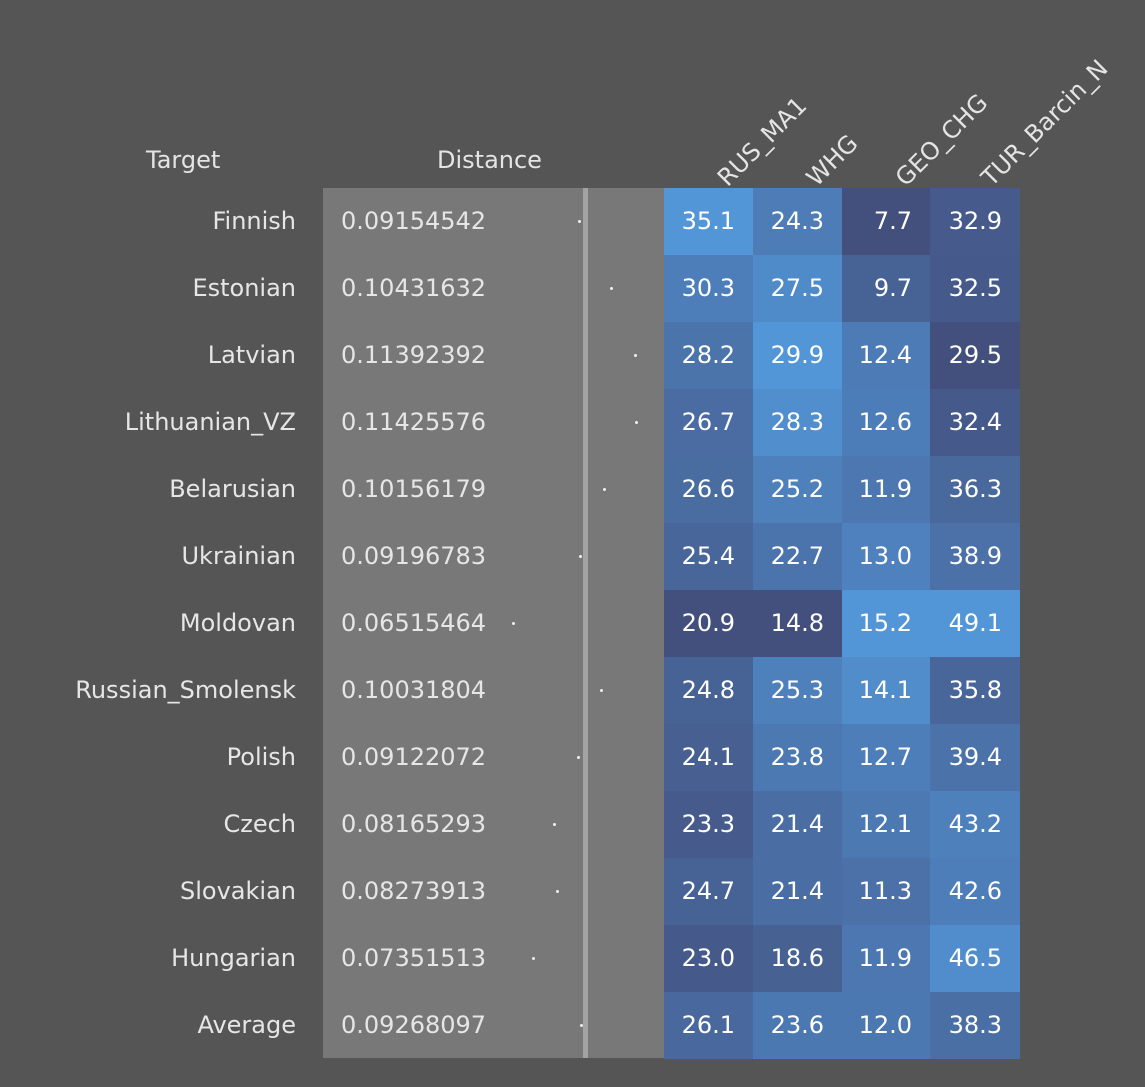  What do you see at coordinates (708, 221) in the screenshot?
I see `cell-rus-ma1: 35.1` at bounding box center [708, 221].